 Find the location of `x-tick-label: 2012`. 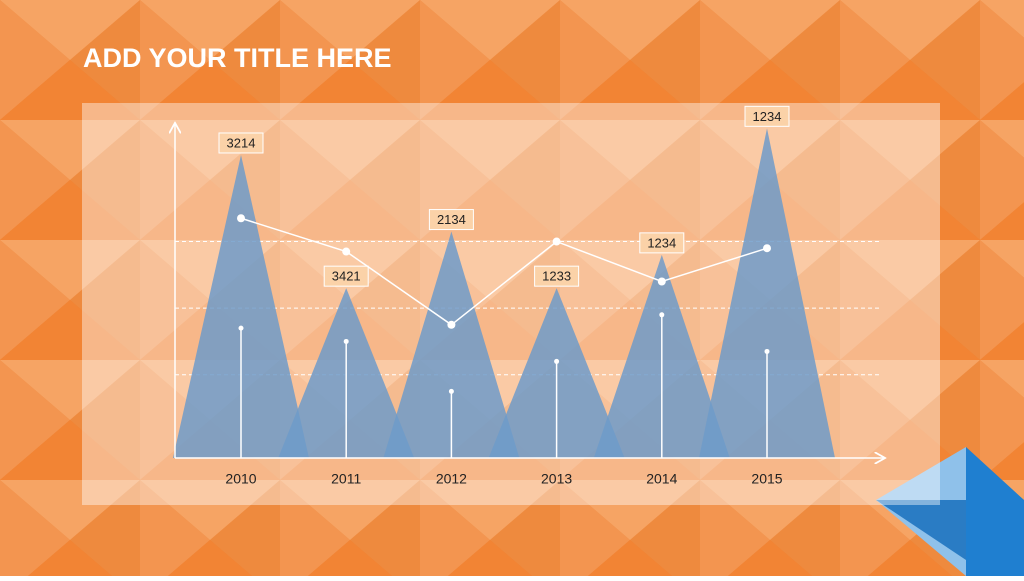

x-tick-label: 2012 is located at coordinates (451, 479).